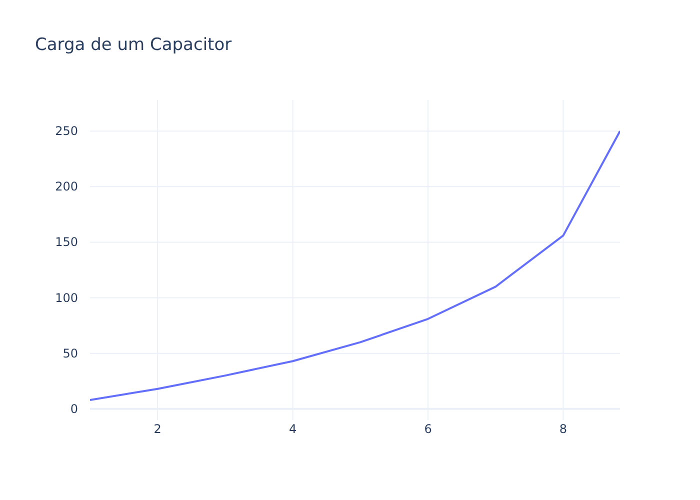 This screenshot has height=500, width=700. What do you see at coordinates (74, 409) in the screenshot?
I see `y-tick-label: 0` at bounding box center [74, 409].